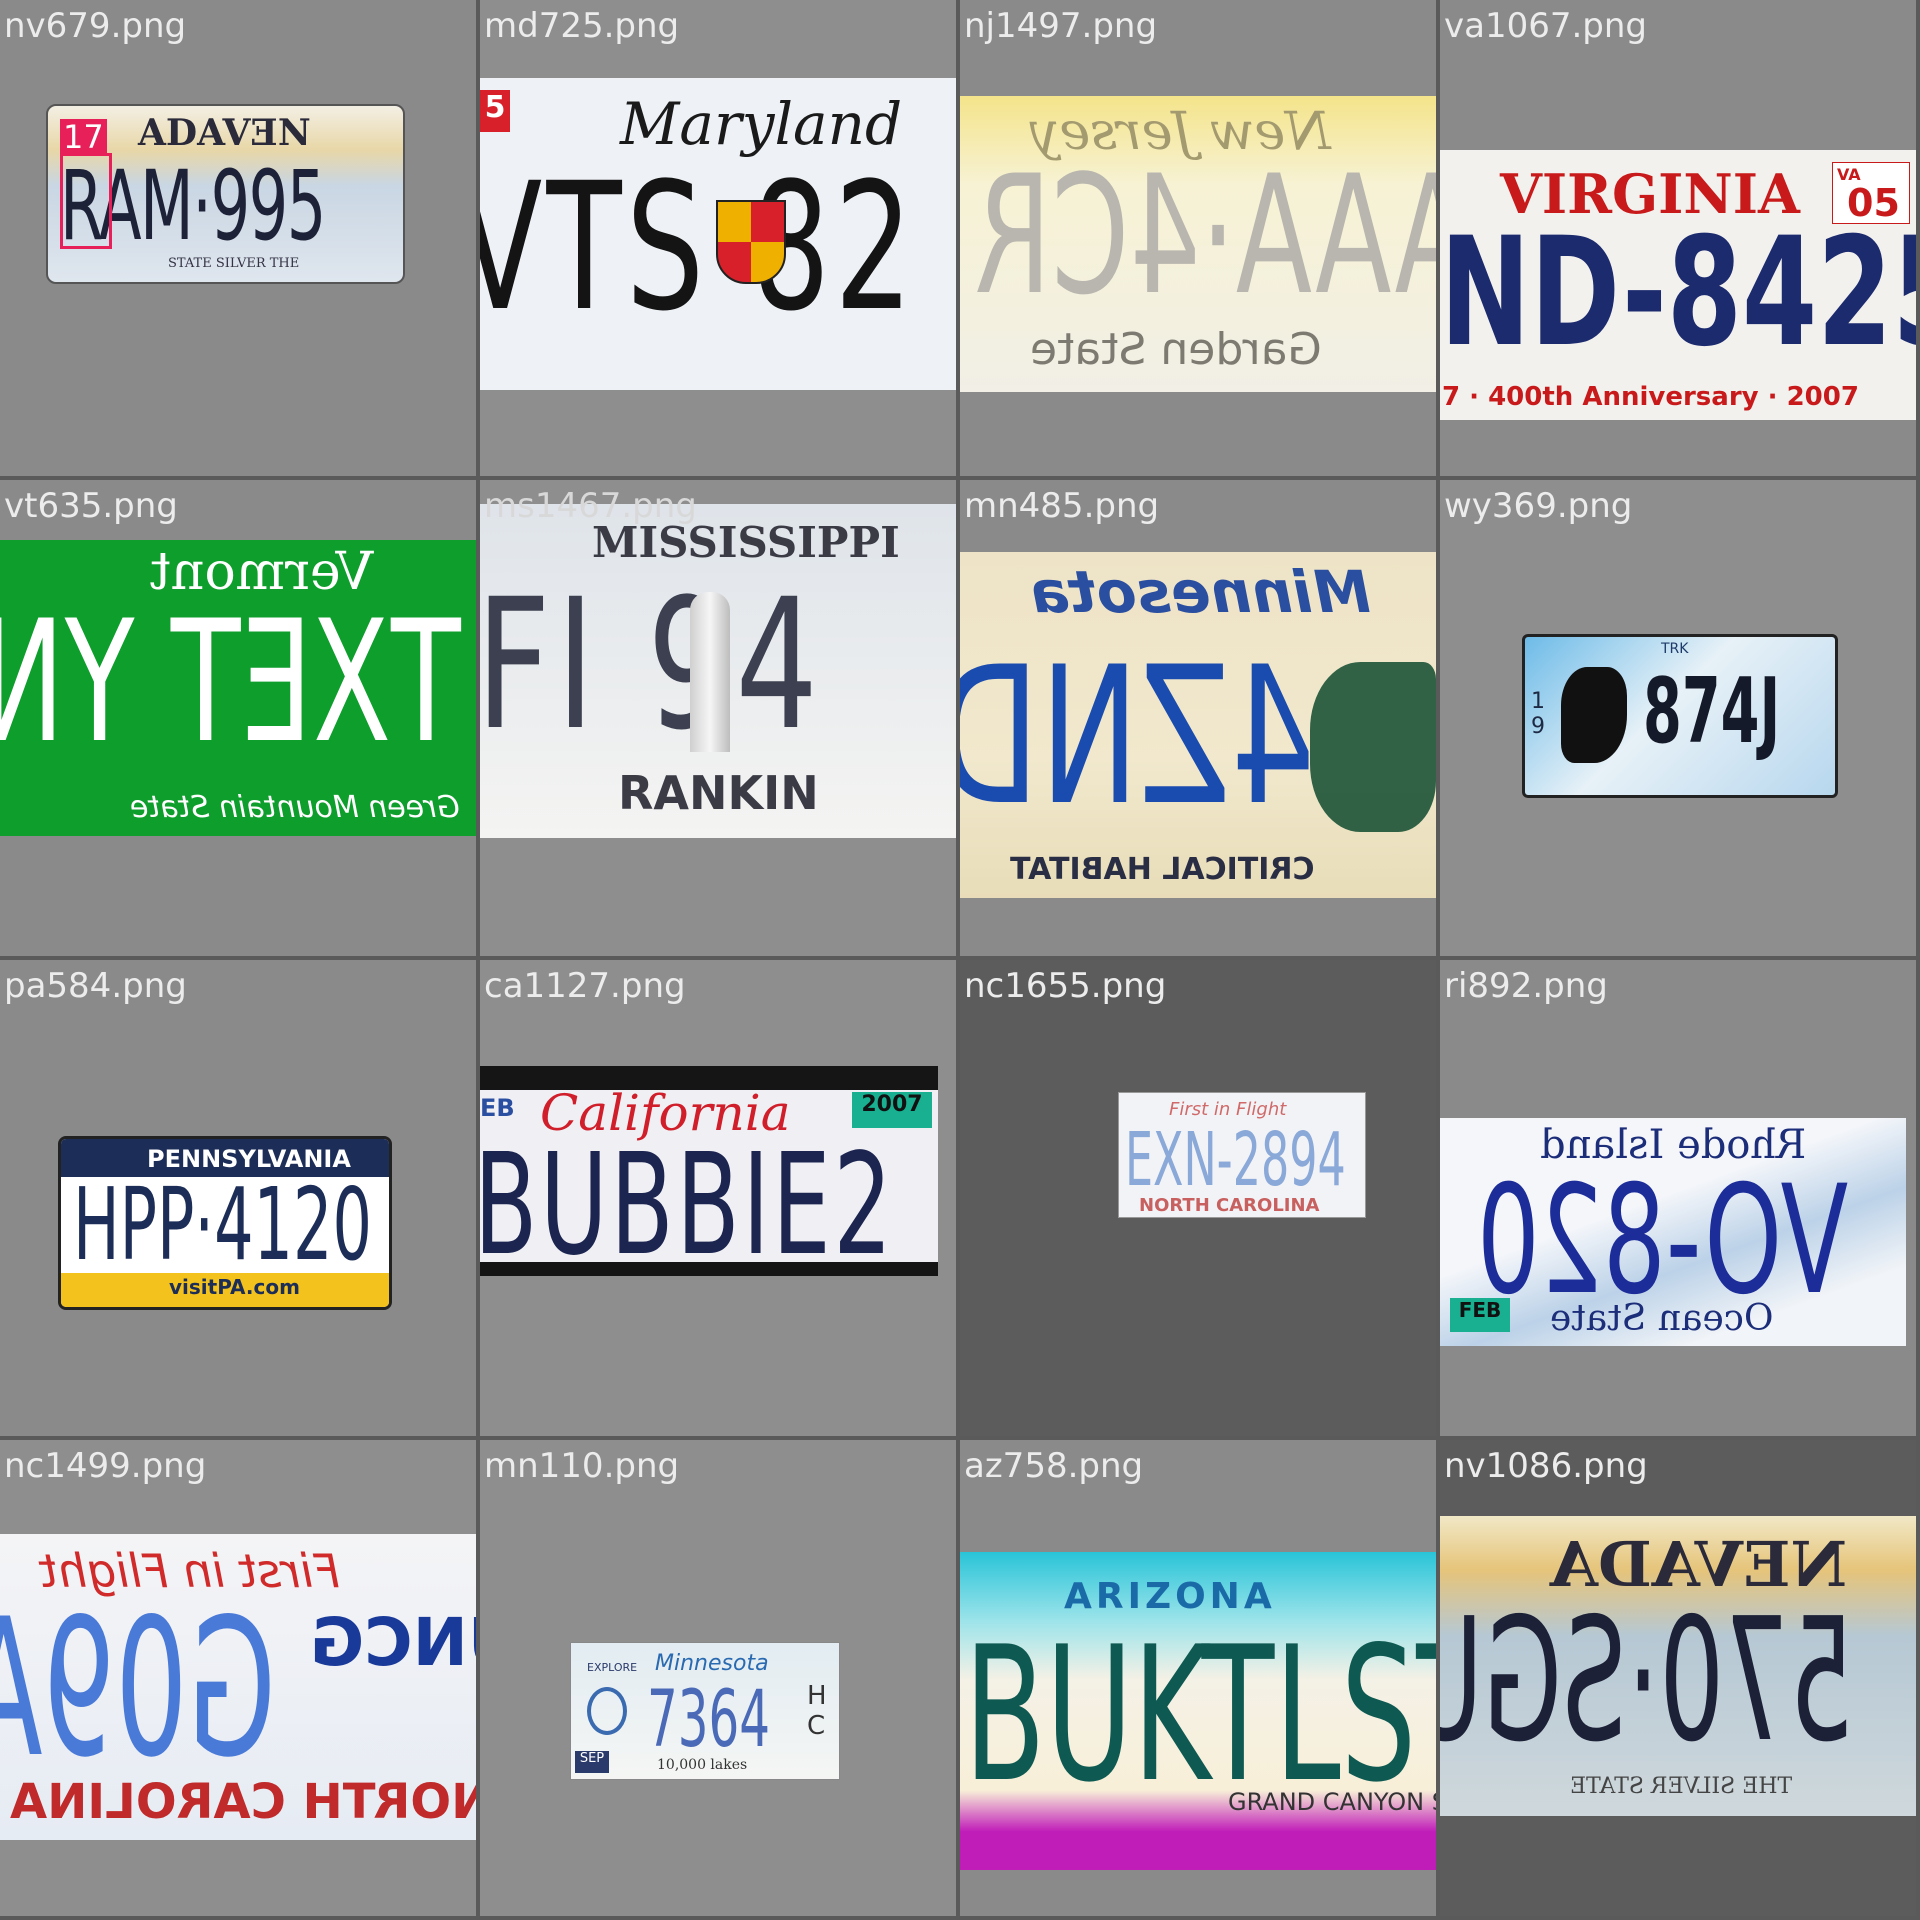  Describe the element at coordinates (665, 1113) in the screenshot. I see `plate-state-label: California` at that location.